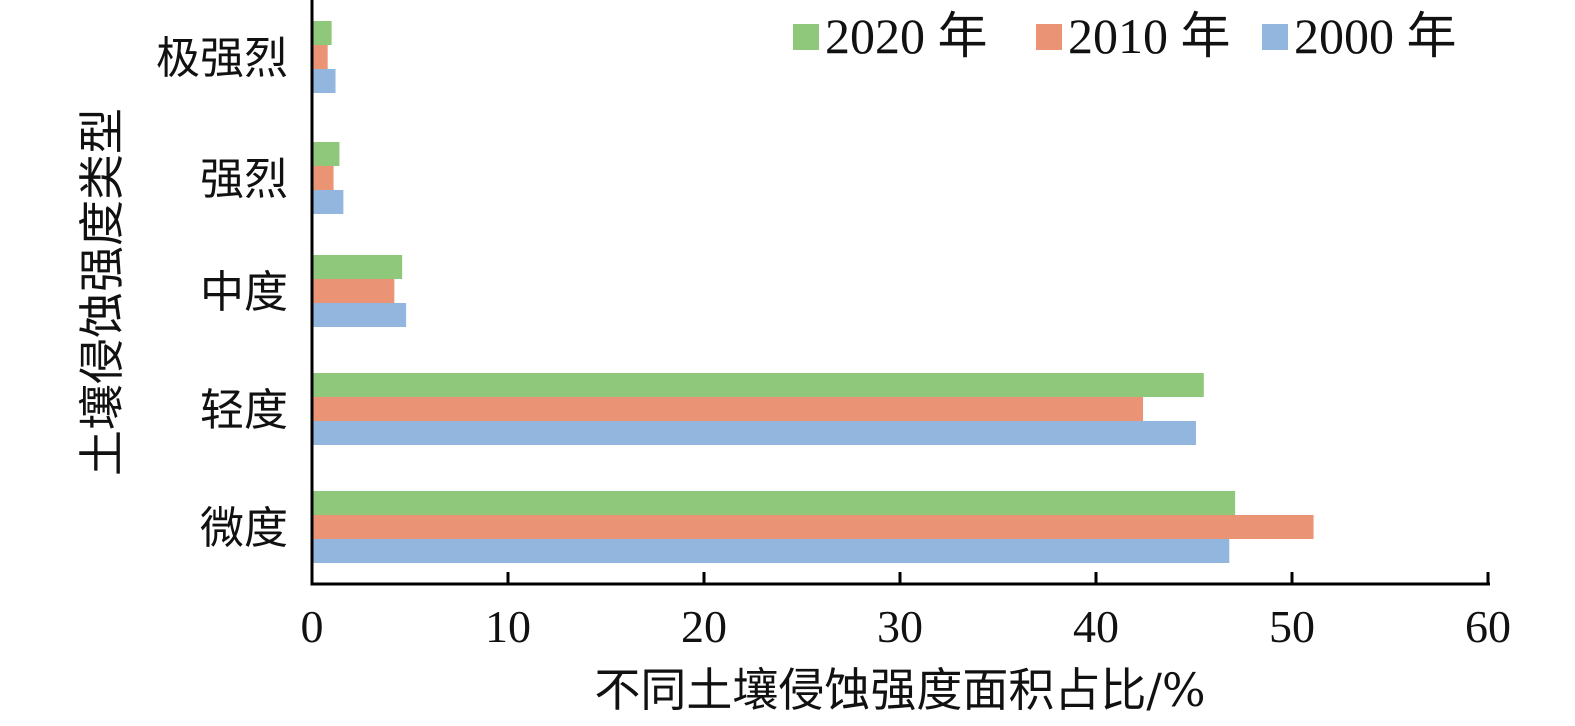 Image resolution: width=1575 pixels, height=726 pixels. I want to click on legend-label: 2000 年, so click(1375, 36).